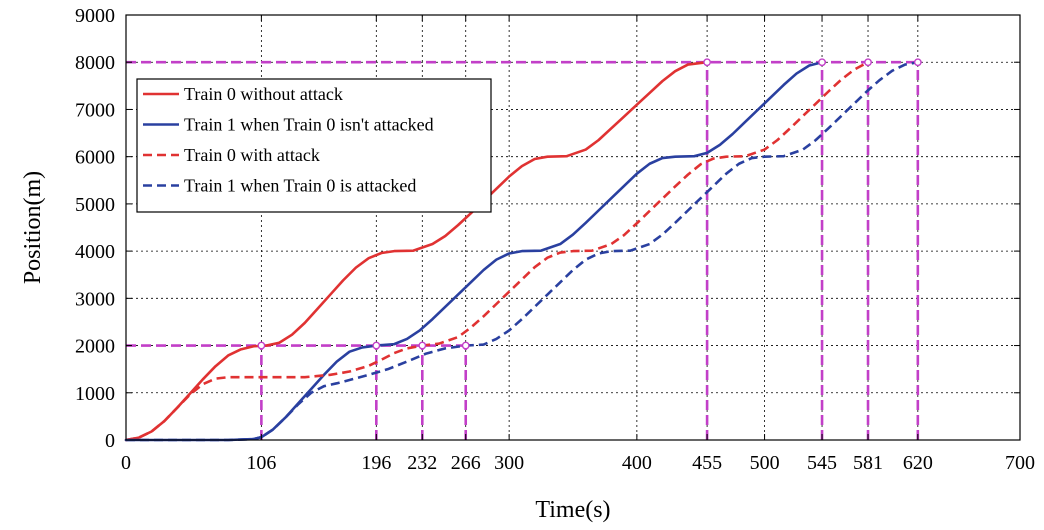  I want to click on y-tick-label: 0, so click(110, 441).